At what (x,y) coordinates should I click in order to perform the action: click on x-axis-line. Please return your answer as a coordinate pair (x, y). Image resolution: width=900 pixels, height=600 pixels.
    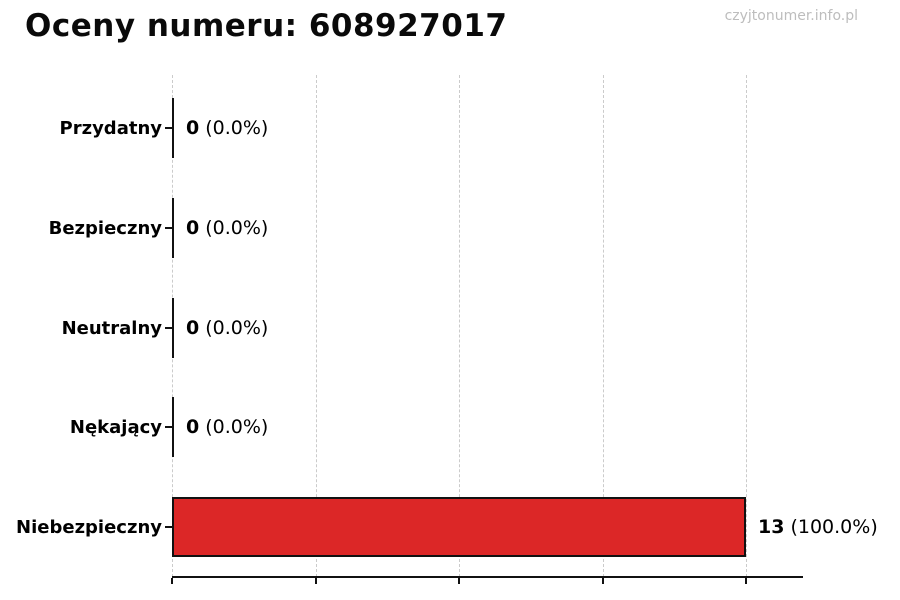
    Looking at the image, I should click on (487, 577).